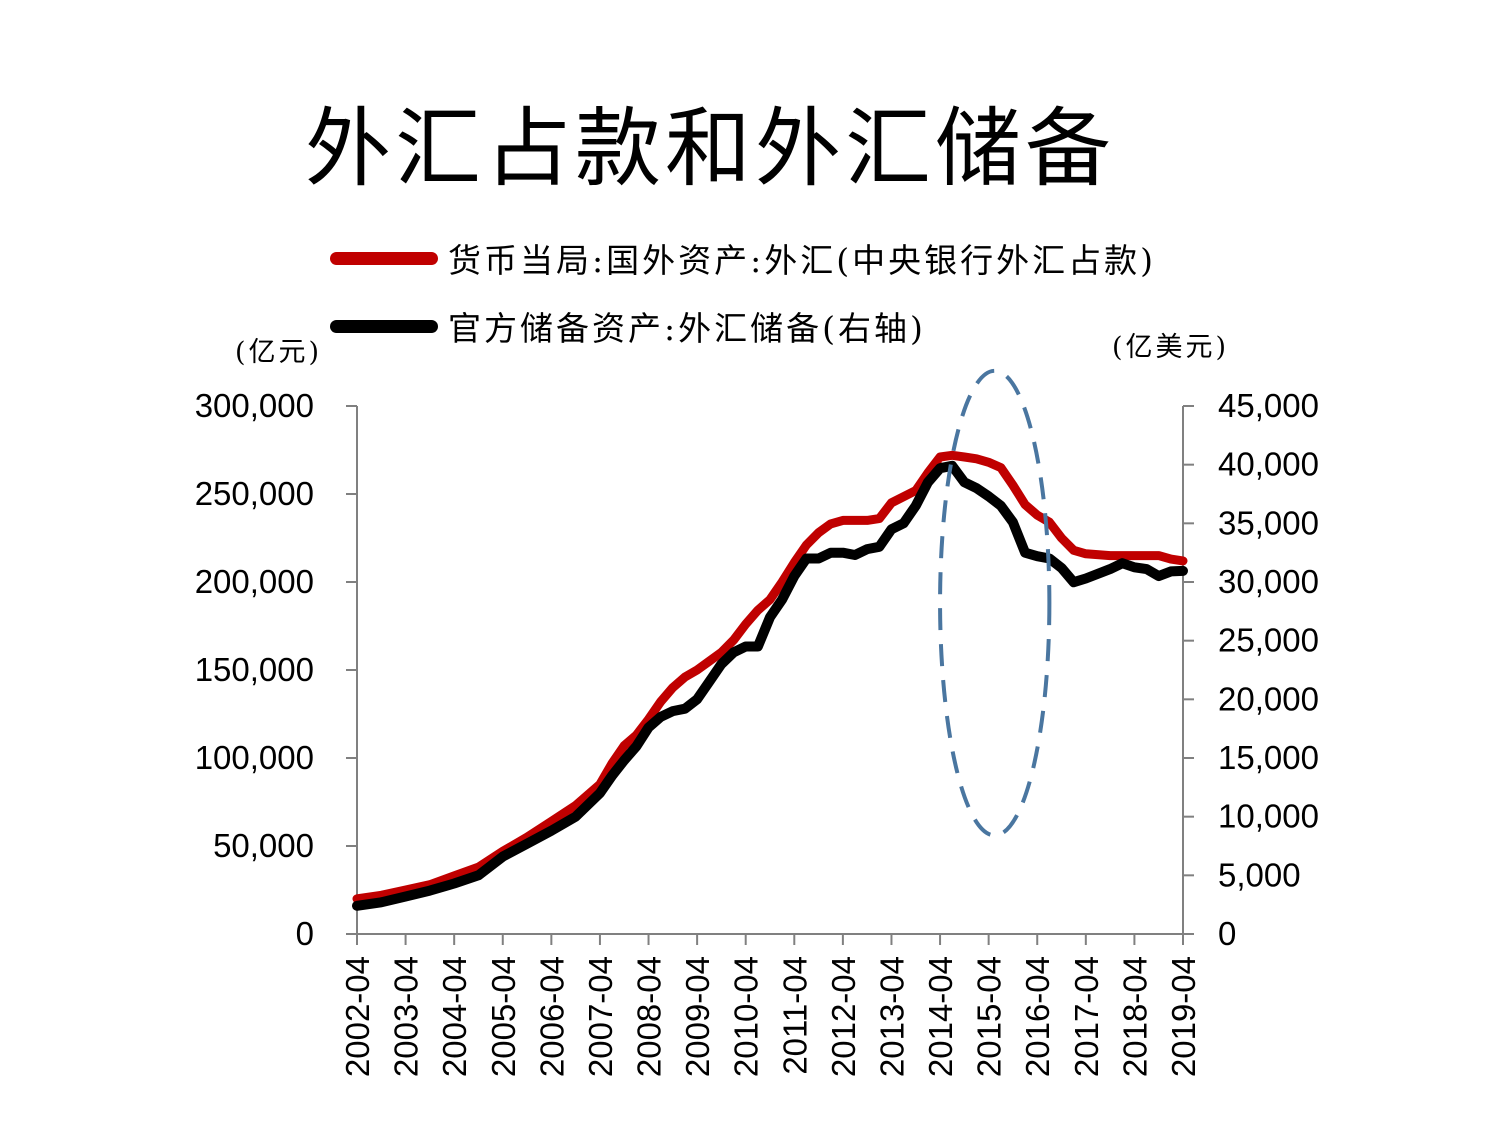 The width and height of the screenshot is (1500, 1125). What do you see at coordinates (1268, 405) in the screenshot?
I see `right-y-tick-label: 45,000` at bounding box center [1268, 405].